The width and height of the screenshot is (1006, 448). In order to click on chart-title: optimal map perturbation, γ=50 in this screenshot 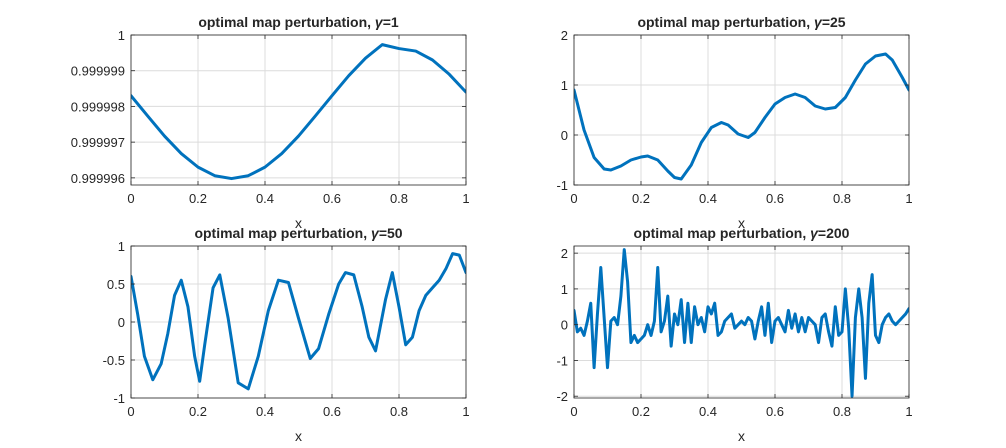, I will do `click(298, 233)`.